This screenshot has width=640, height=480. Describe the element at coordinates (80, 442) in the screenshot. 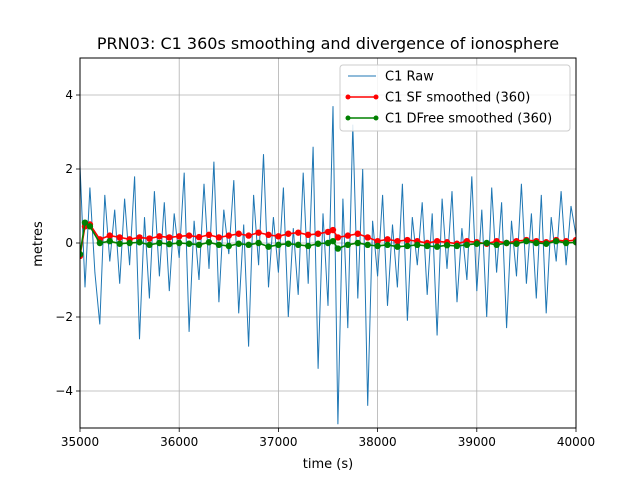

I see `x-tick-label: 35000` at that location.